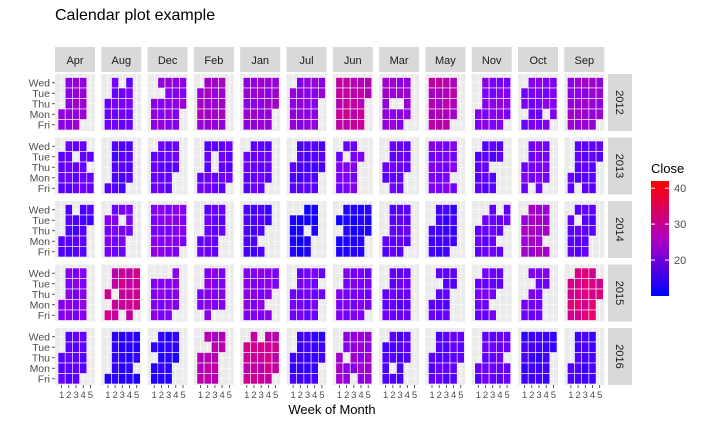 This screenshot has height=430, width=712. I want to click on panel-2016-jan, so click(260, 356).